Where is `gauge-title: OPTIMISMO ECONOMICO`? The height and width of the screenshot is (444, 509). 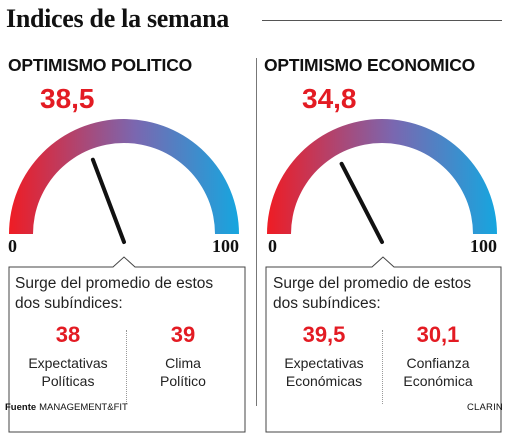
gauge-title: OPTIMISMO ECONOMICO is located at coordinates (370, 65).